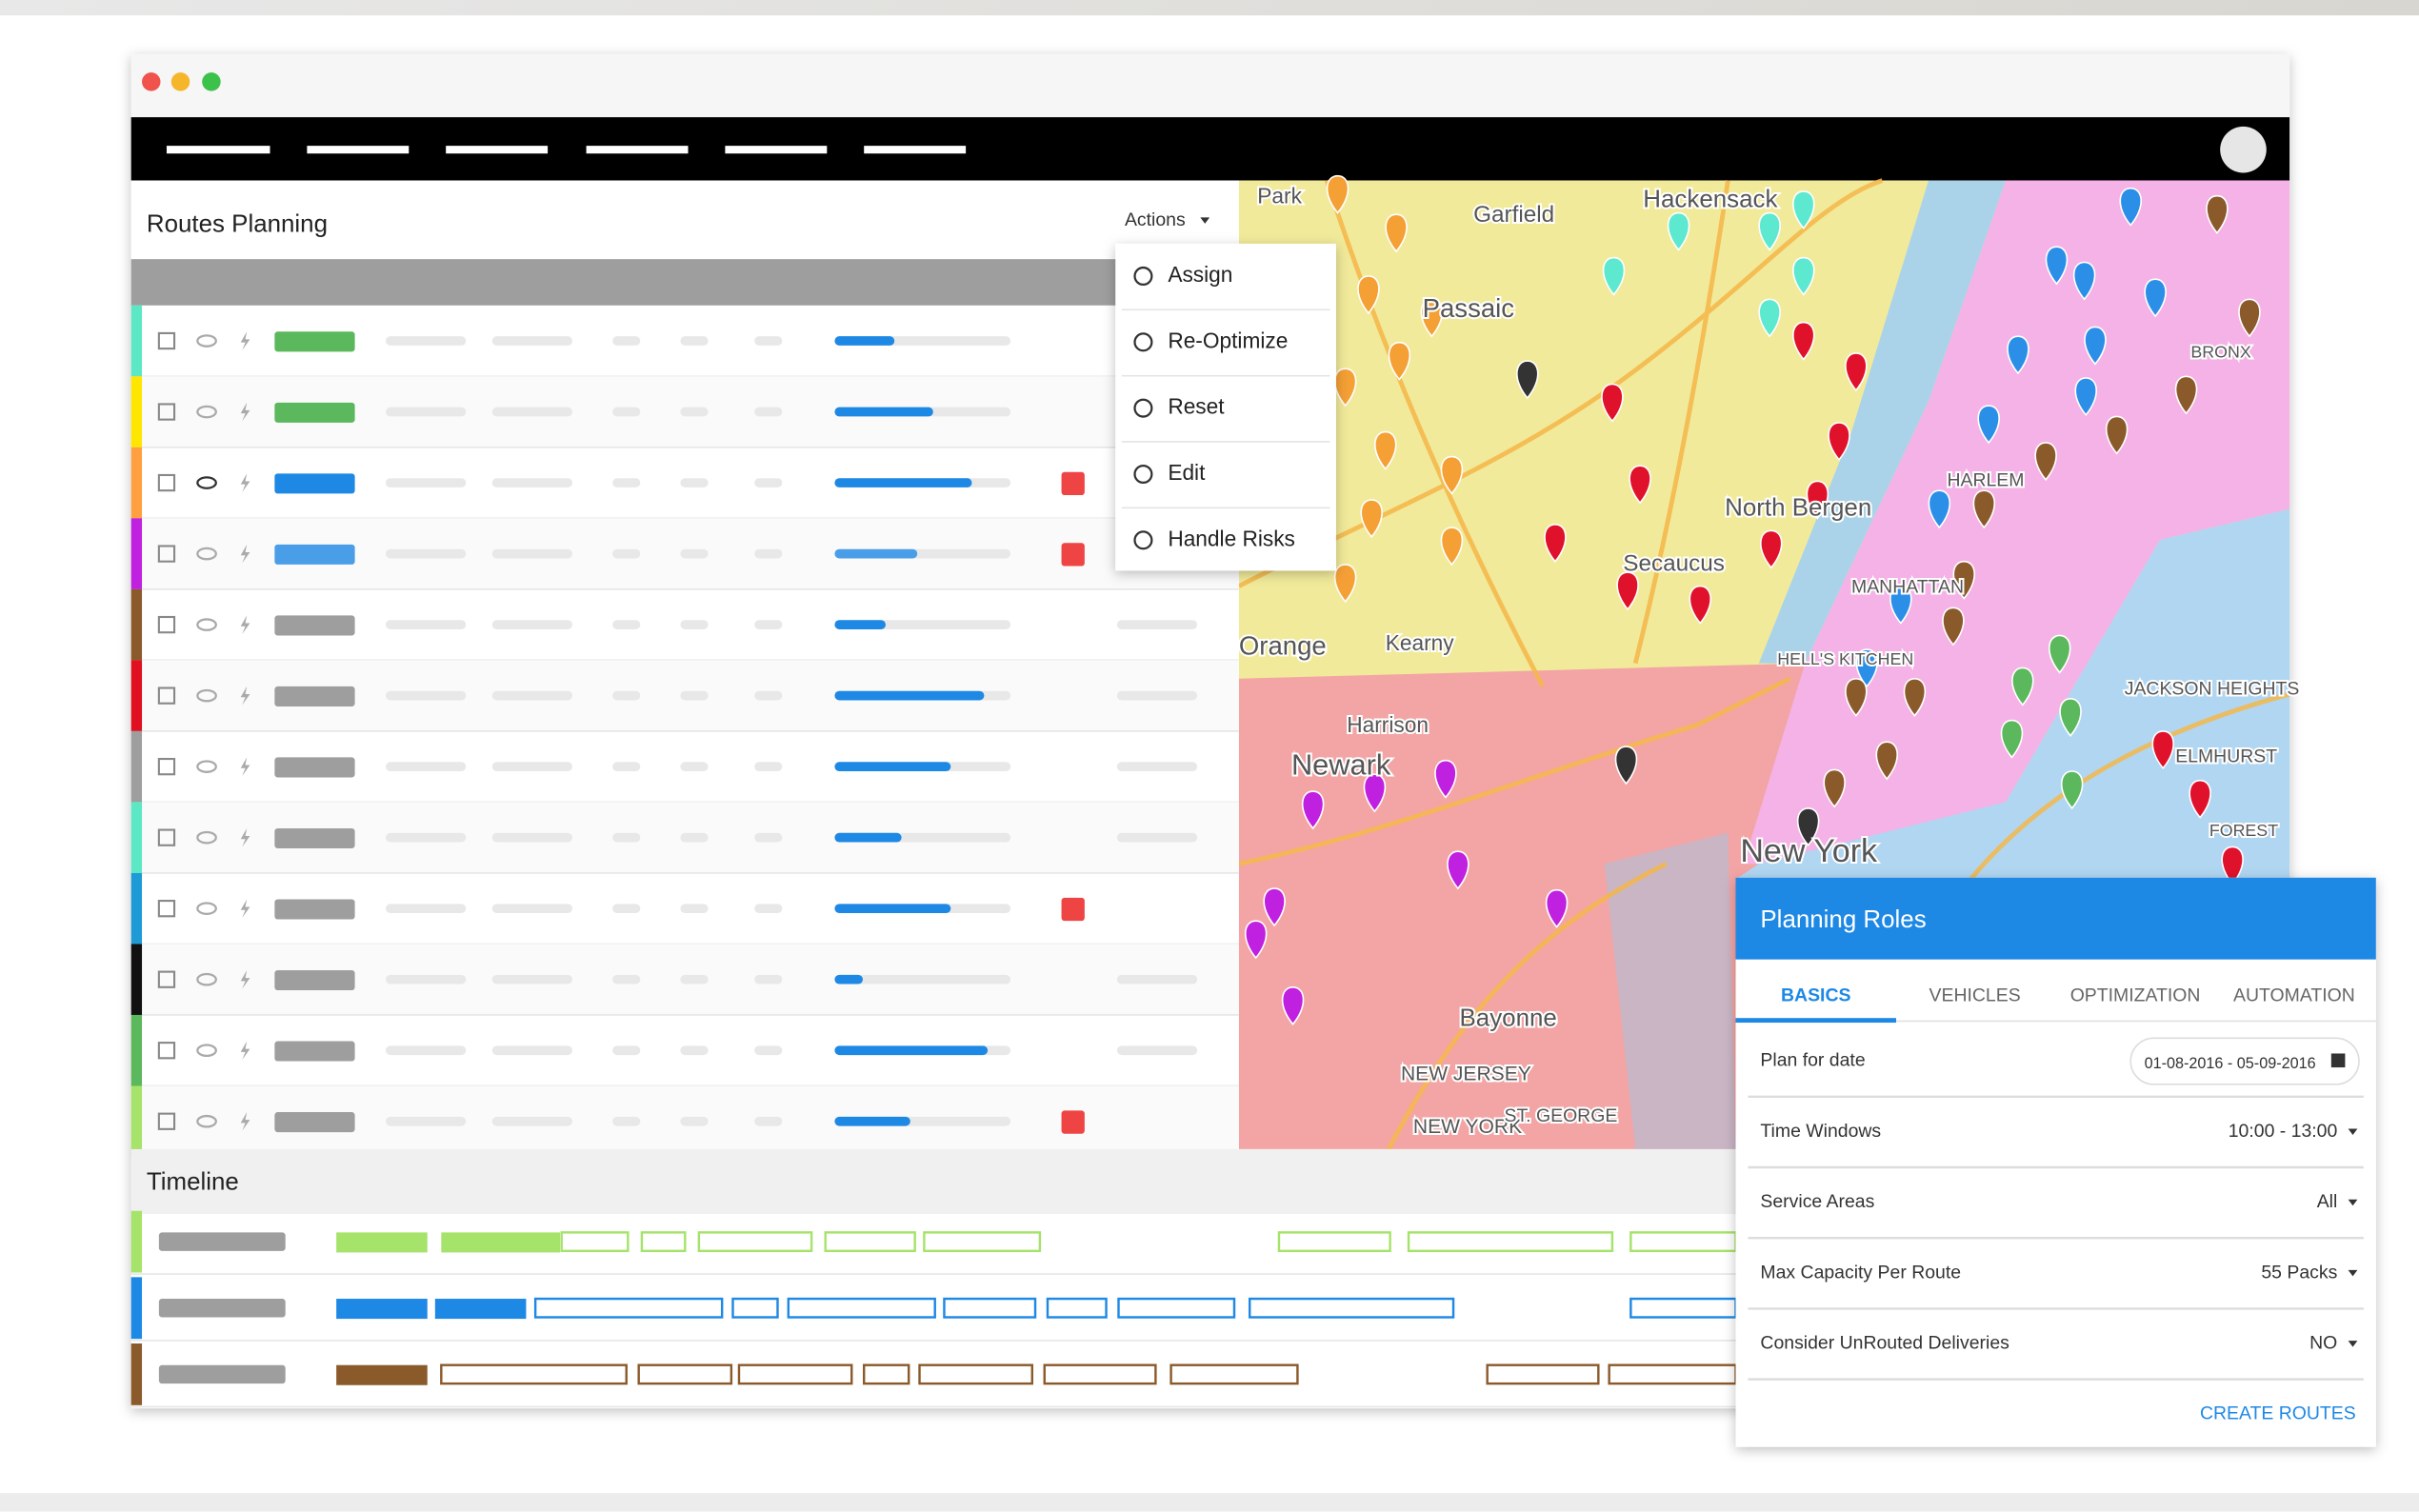 The image size is (2419, 1512). What do you see at coordinates (1228, 340) in the screenshot?
I see `menu-item: Re-Optimize` at bounding box center [1228, 340].